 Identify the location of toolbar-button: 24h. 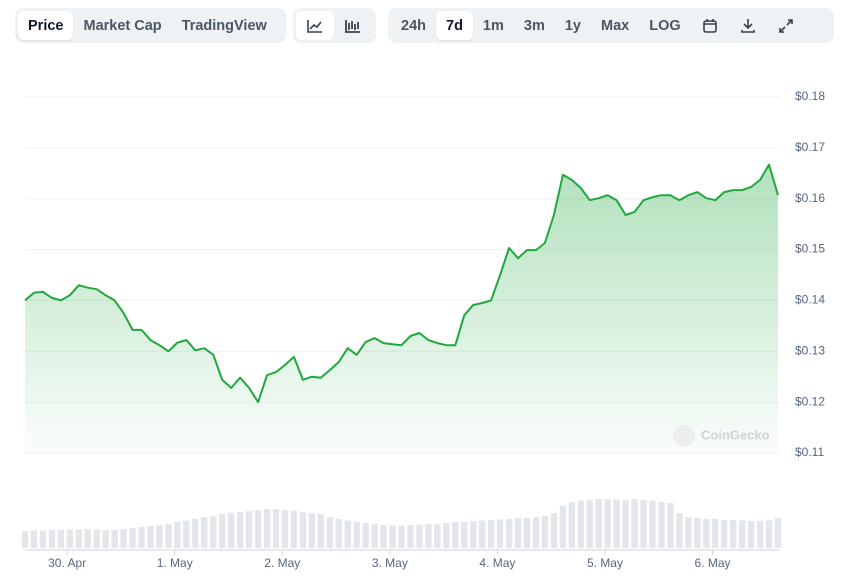
(413, 25).